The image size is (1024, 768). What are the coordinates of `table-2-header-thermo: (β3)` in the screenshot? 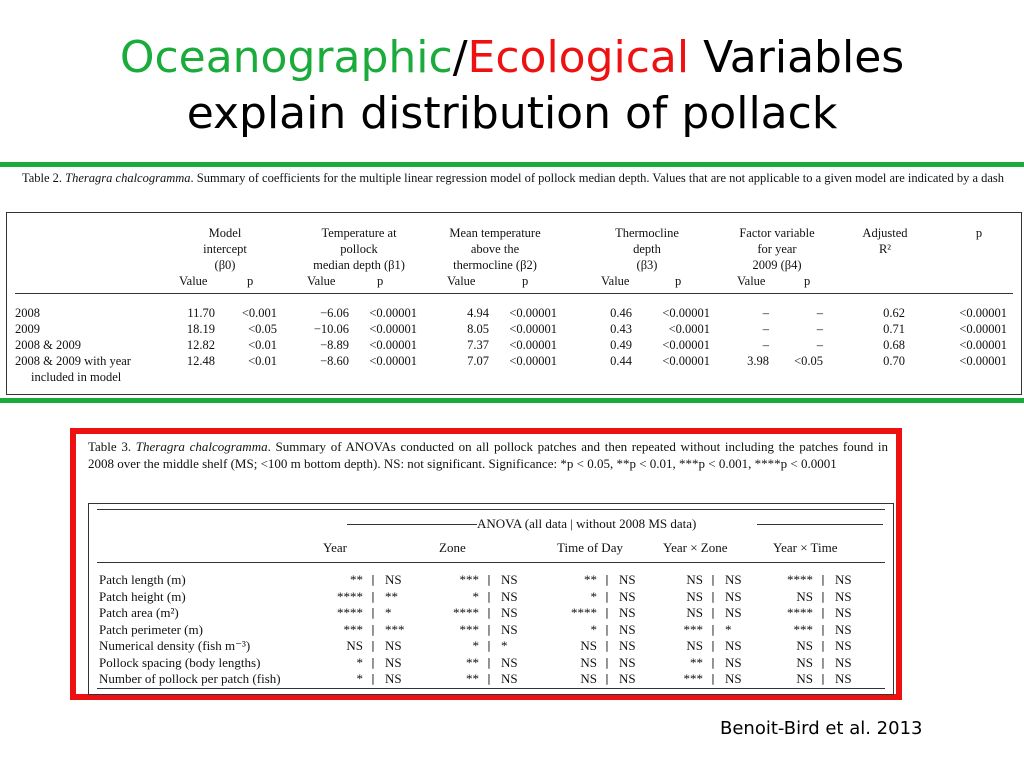 It's located at (647, 265).